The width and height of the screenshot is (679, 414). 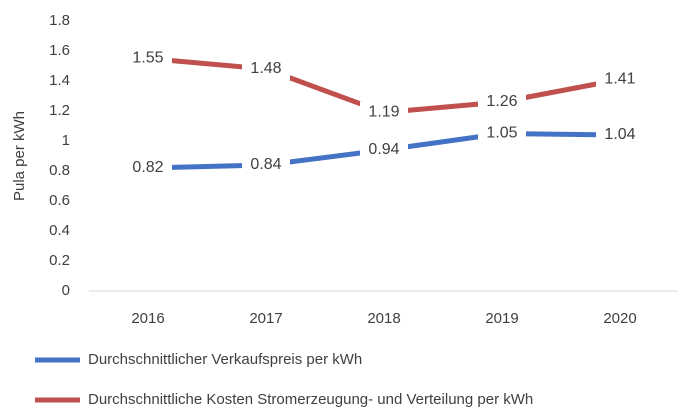 What do you see at coordinates (147, 318) in the screenshot?
I see `x-tick-label: 2016` at bounding box center [147, 318].